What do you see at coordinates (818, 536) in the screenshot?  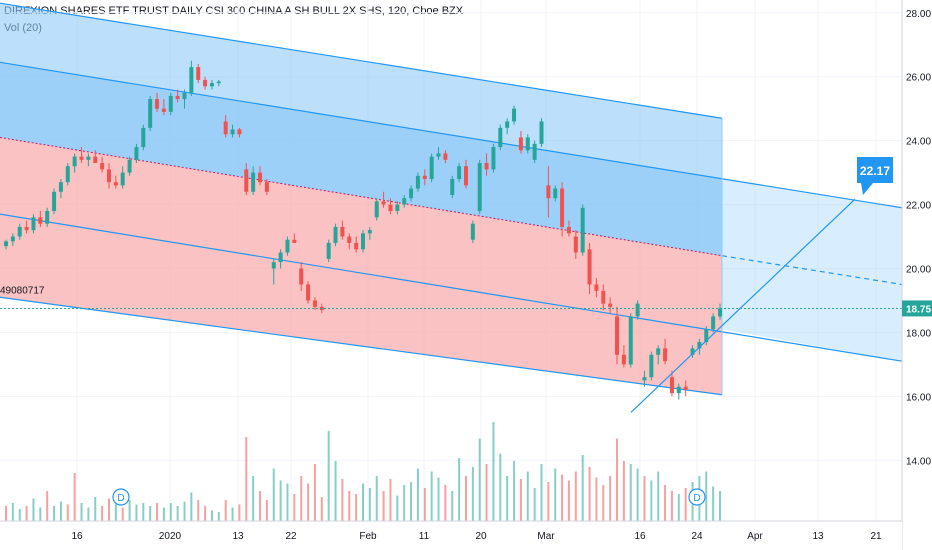 I see `time-tick-label: 13` at bounding box center [818, 536].